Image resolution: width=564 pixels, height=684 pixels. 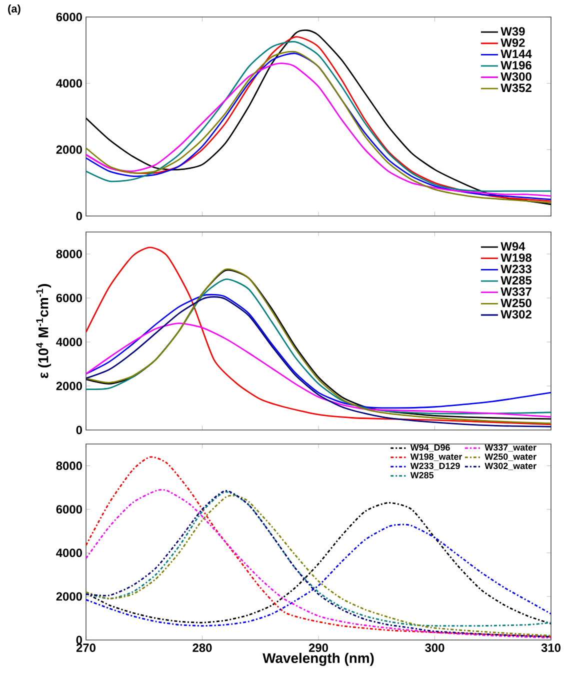 What do you see at coordinates (516, 257) in the screenshot?
I see `legend-label: W198` at bounding box center [516, 257].